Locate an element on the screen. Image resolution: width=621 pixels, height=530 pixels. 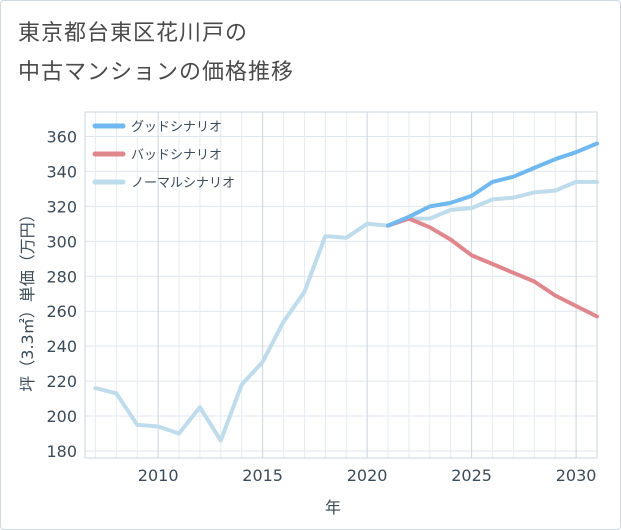
y-tick-280: 280 is located at coordinates (61, 276).